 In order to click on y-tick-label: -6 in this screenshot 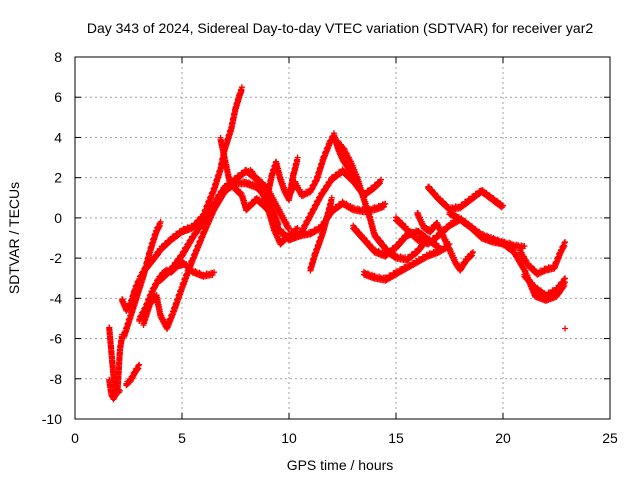, I will do `click(56, 339)`.